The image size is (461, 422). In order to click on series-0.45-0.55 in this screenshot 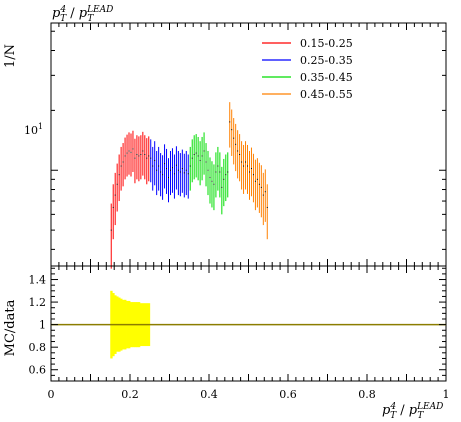, I will do `click(248, 171)`.